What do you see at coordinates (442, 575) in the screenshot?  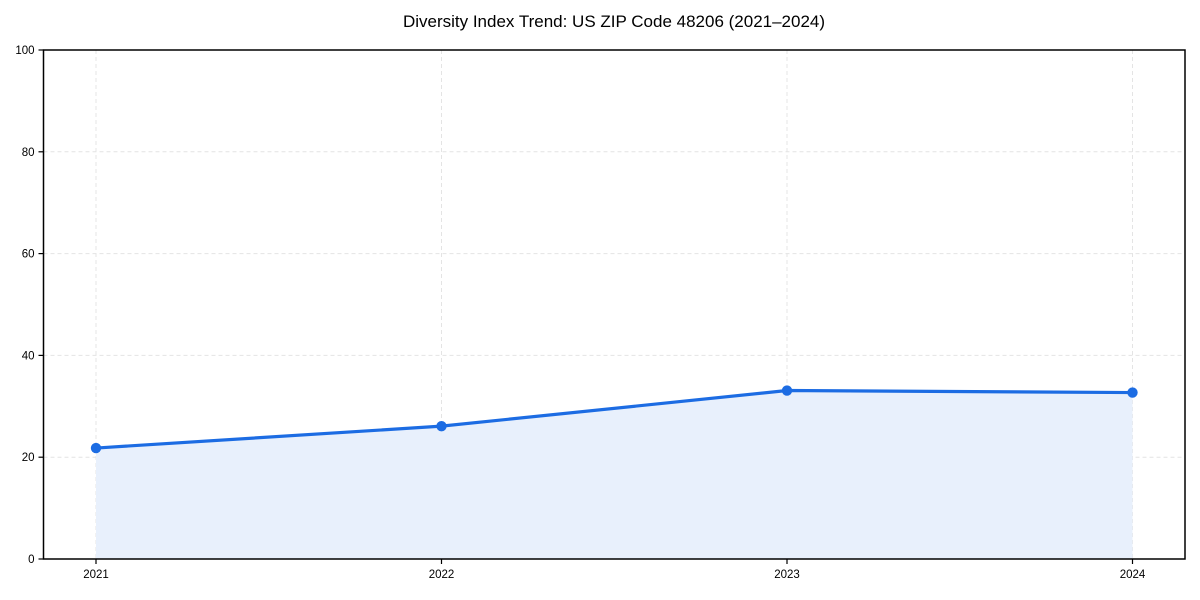 I see `x-axis-tick-label: 2022` at bounding box center [442, 575].